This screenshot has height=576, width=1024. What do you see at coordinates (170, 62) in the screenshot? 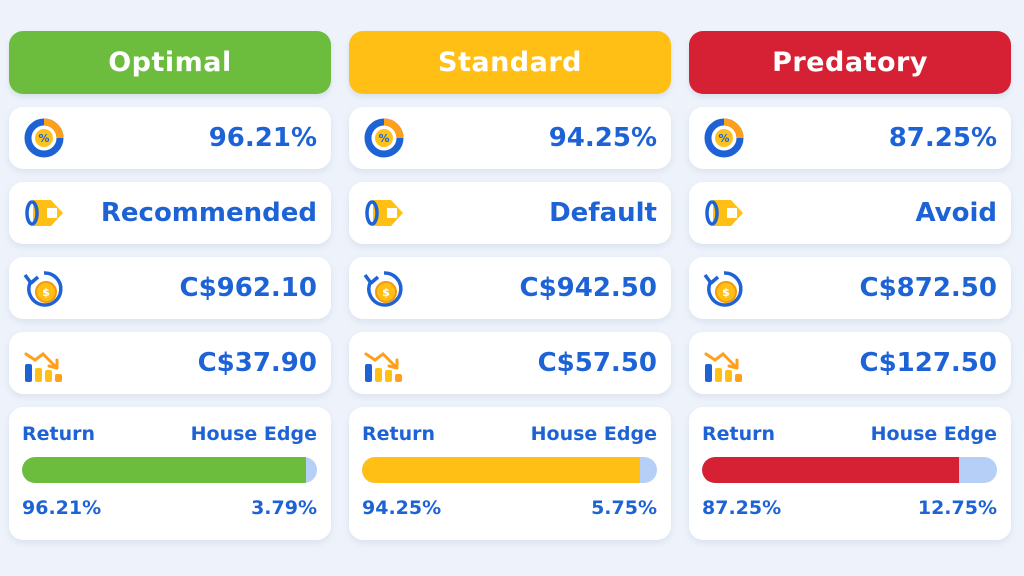
I see `column-header: Optimal` at bounding box center [170, 62].